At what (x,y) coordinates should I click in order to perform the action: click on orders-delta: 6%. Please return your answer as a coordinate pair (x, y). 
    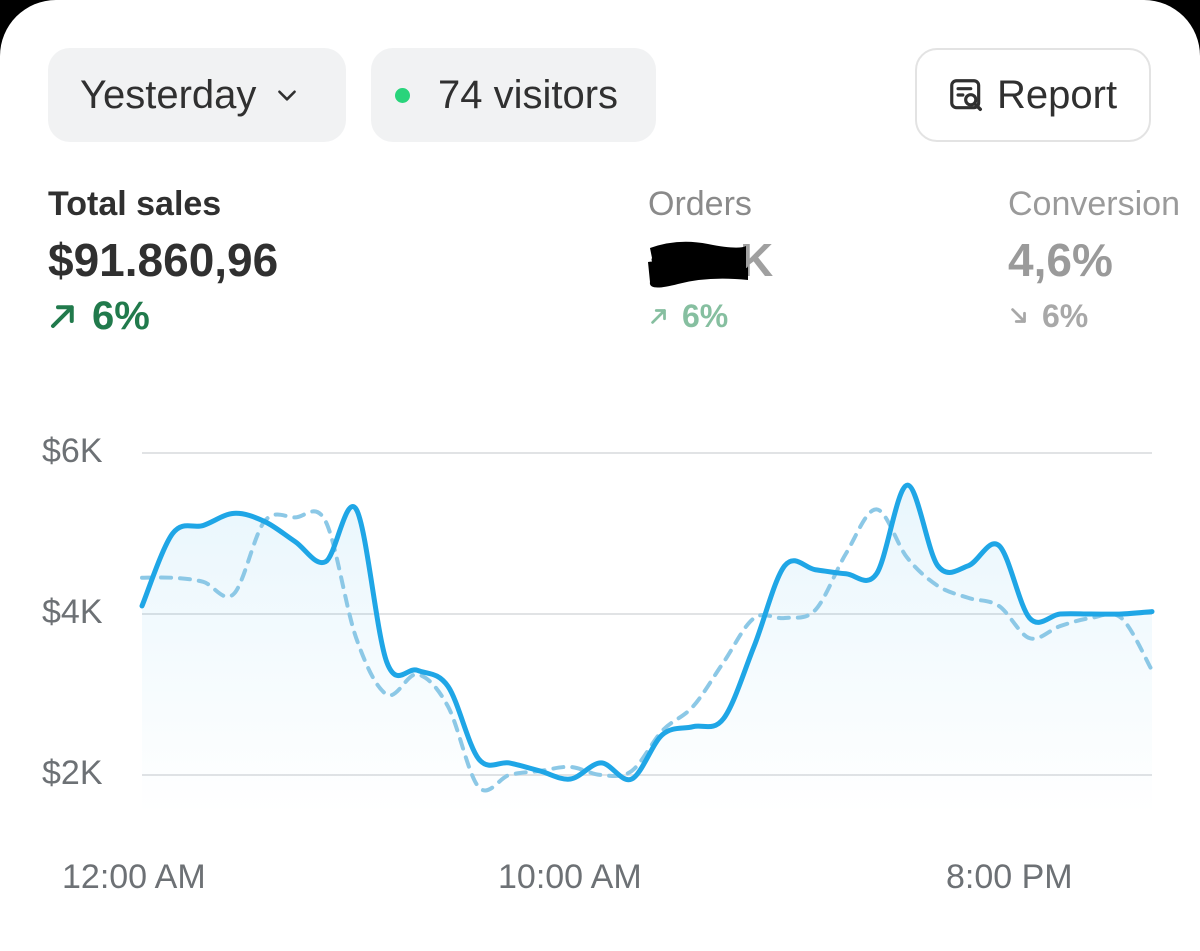
    Looking at the image, I should click on (718, 316).